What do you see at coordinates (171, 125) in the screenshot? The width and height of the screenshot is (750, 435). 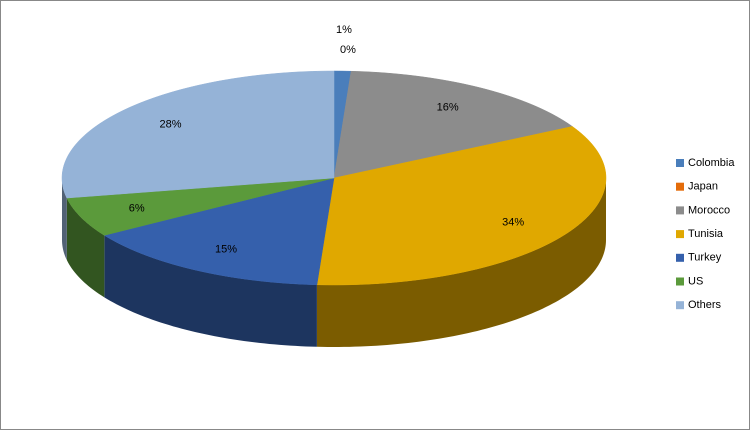 I see `data-label: 28%` at bounding box center [171, 125].